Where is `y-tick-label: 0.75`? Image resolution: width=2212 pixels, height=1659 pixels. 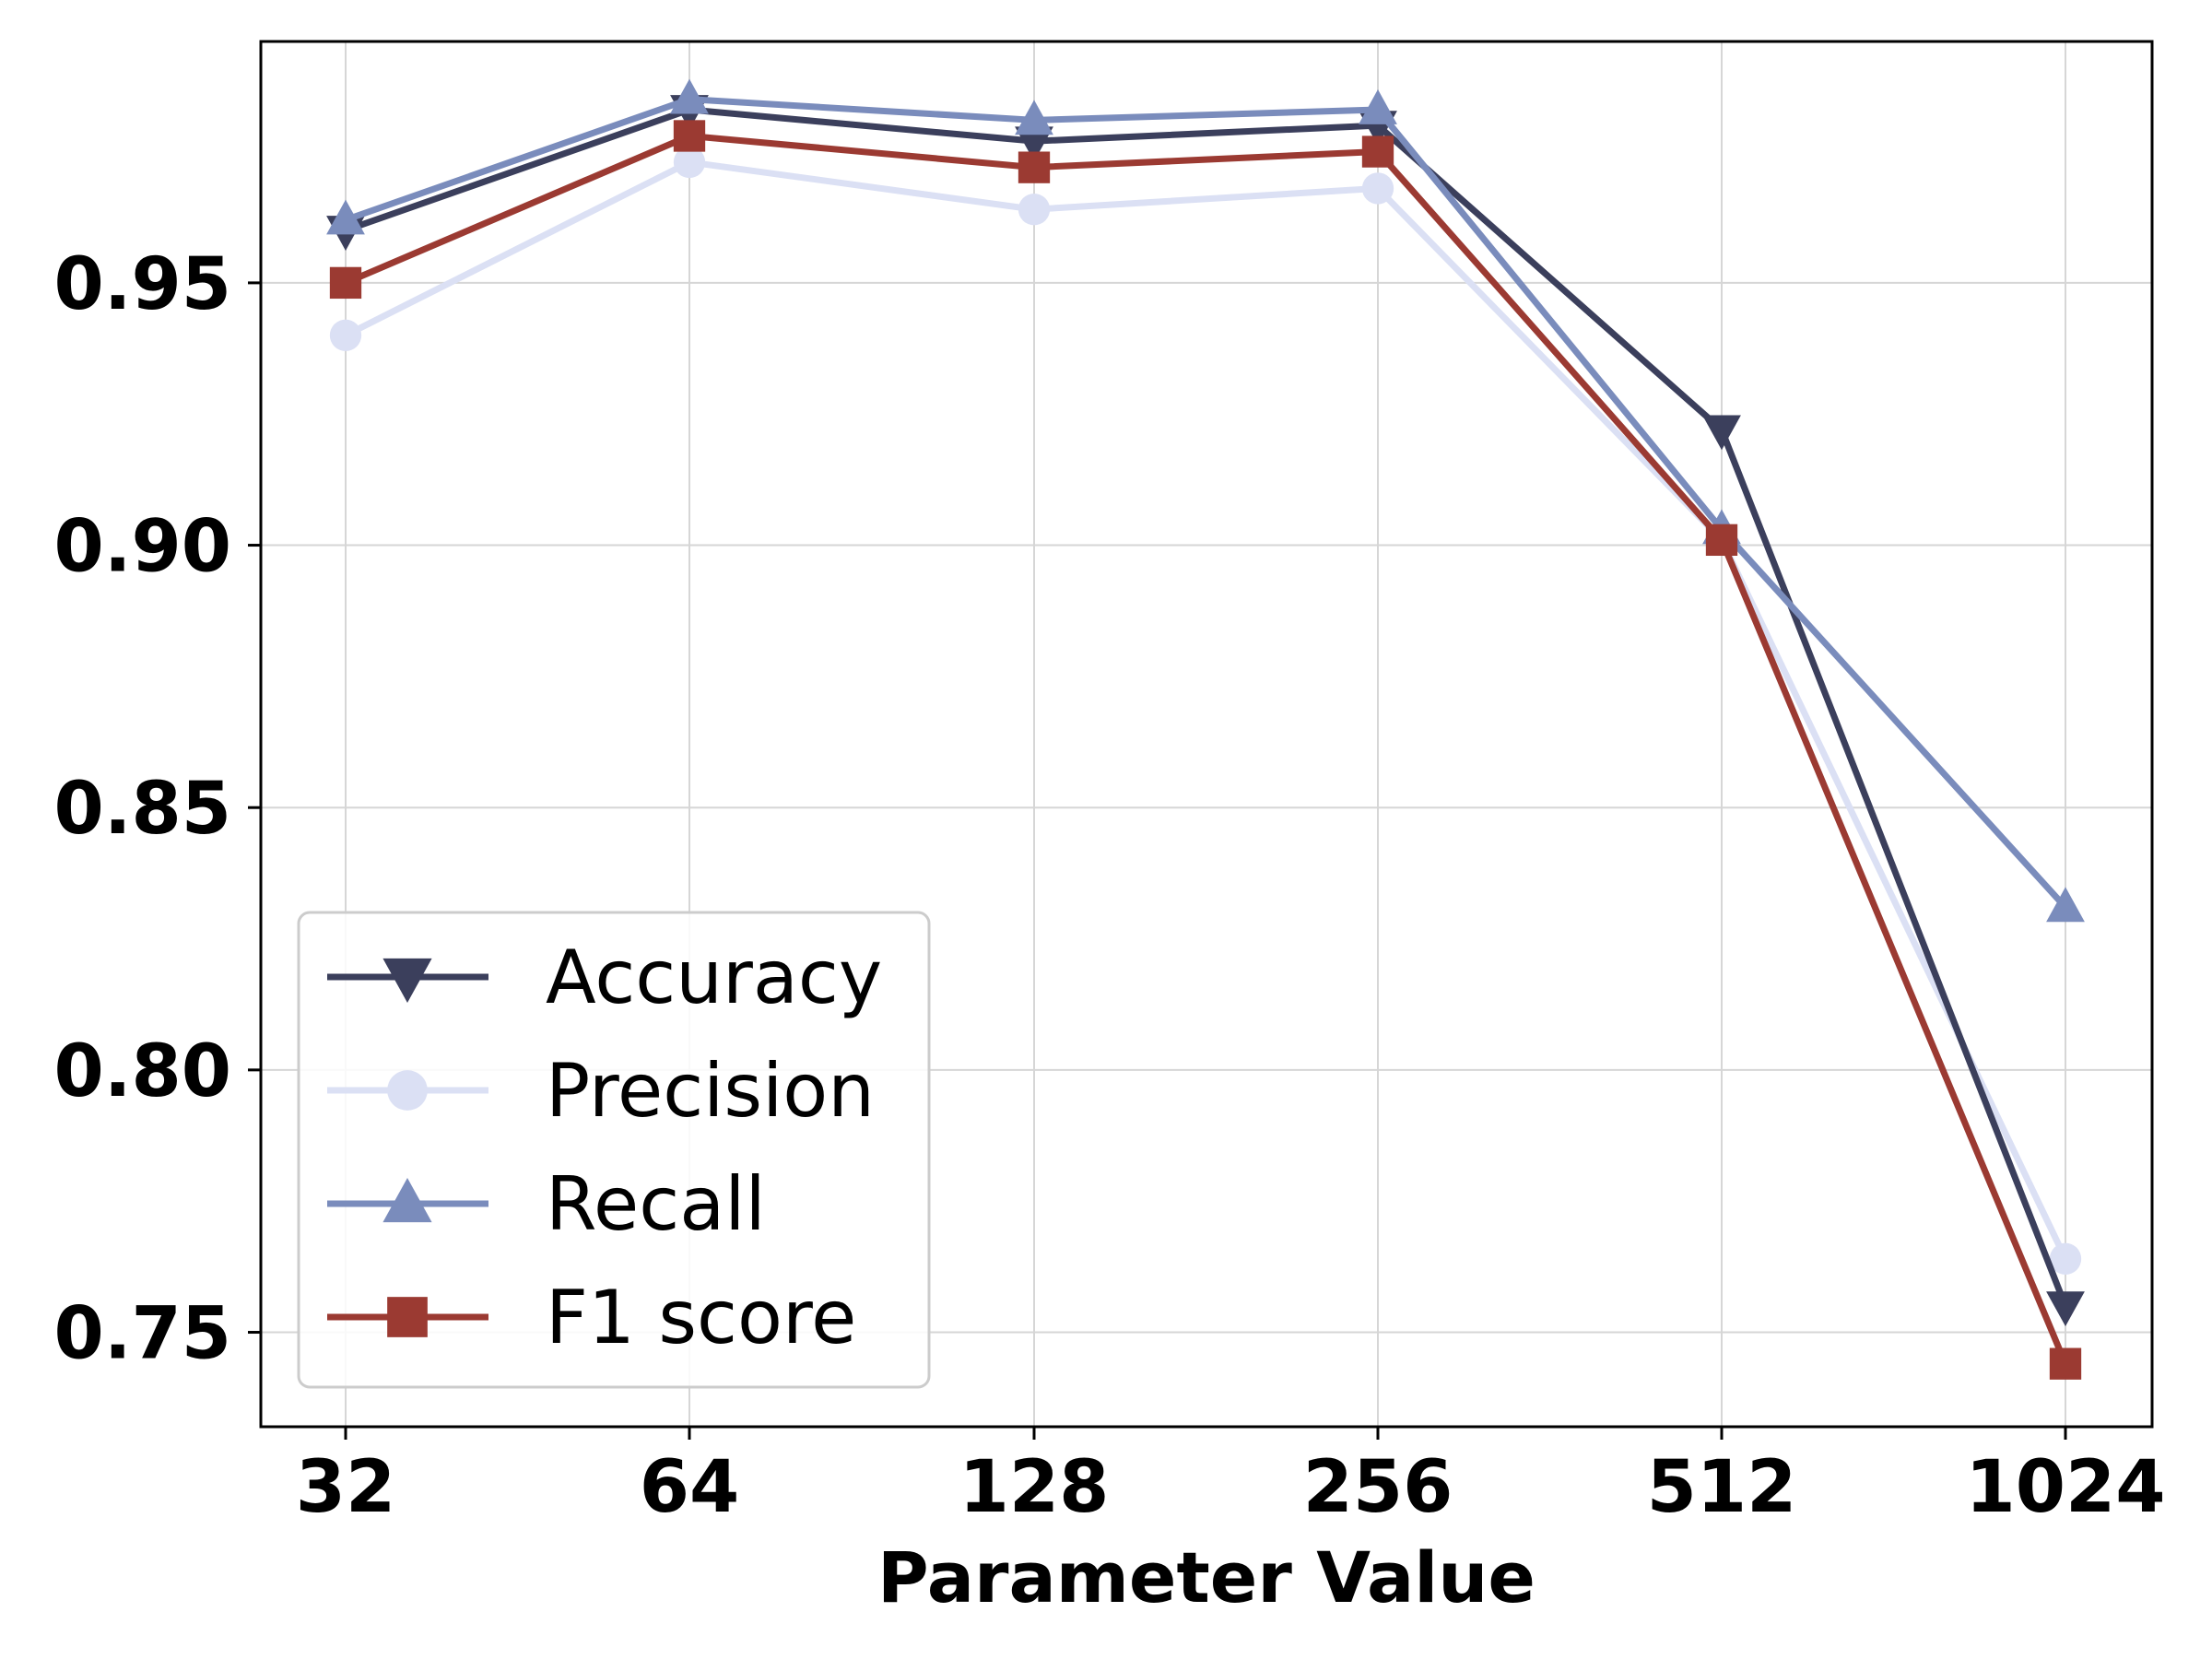
y-tick-label: 0.75 is located at coordinates (142, 1334).